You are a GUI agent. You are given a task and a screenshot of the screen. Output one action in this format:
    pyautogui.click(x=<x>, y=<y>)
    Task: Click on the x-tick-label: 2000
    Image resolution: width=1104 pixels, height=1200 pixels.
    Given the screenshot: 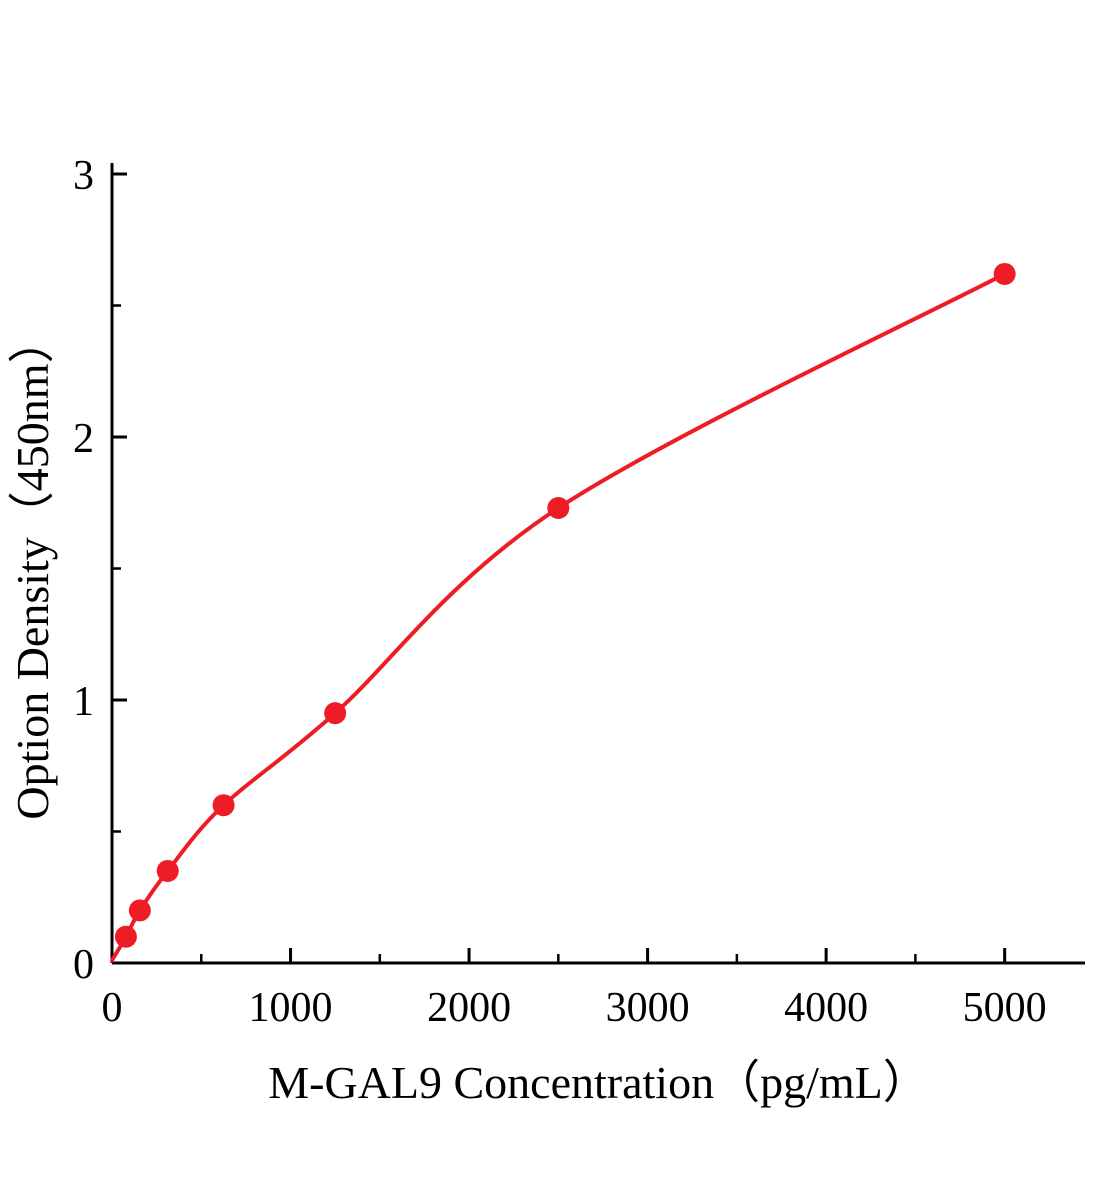 What is the action you would take?
    pyautogui.click(x=469, y=1008)
    